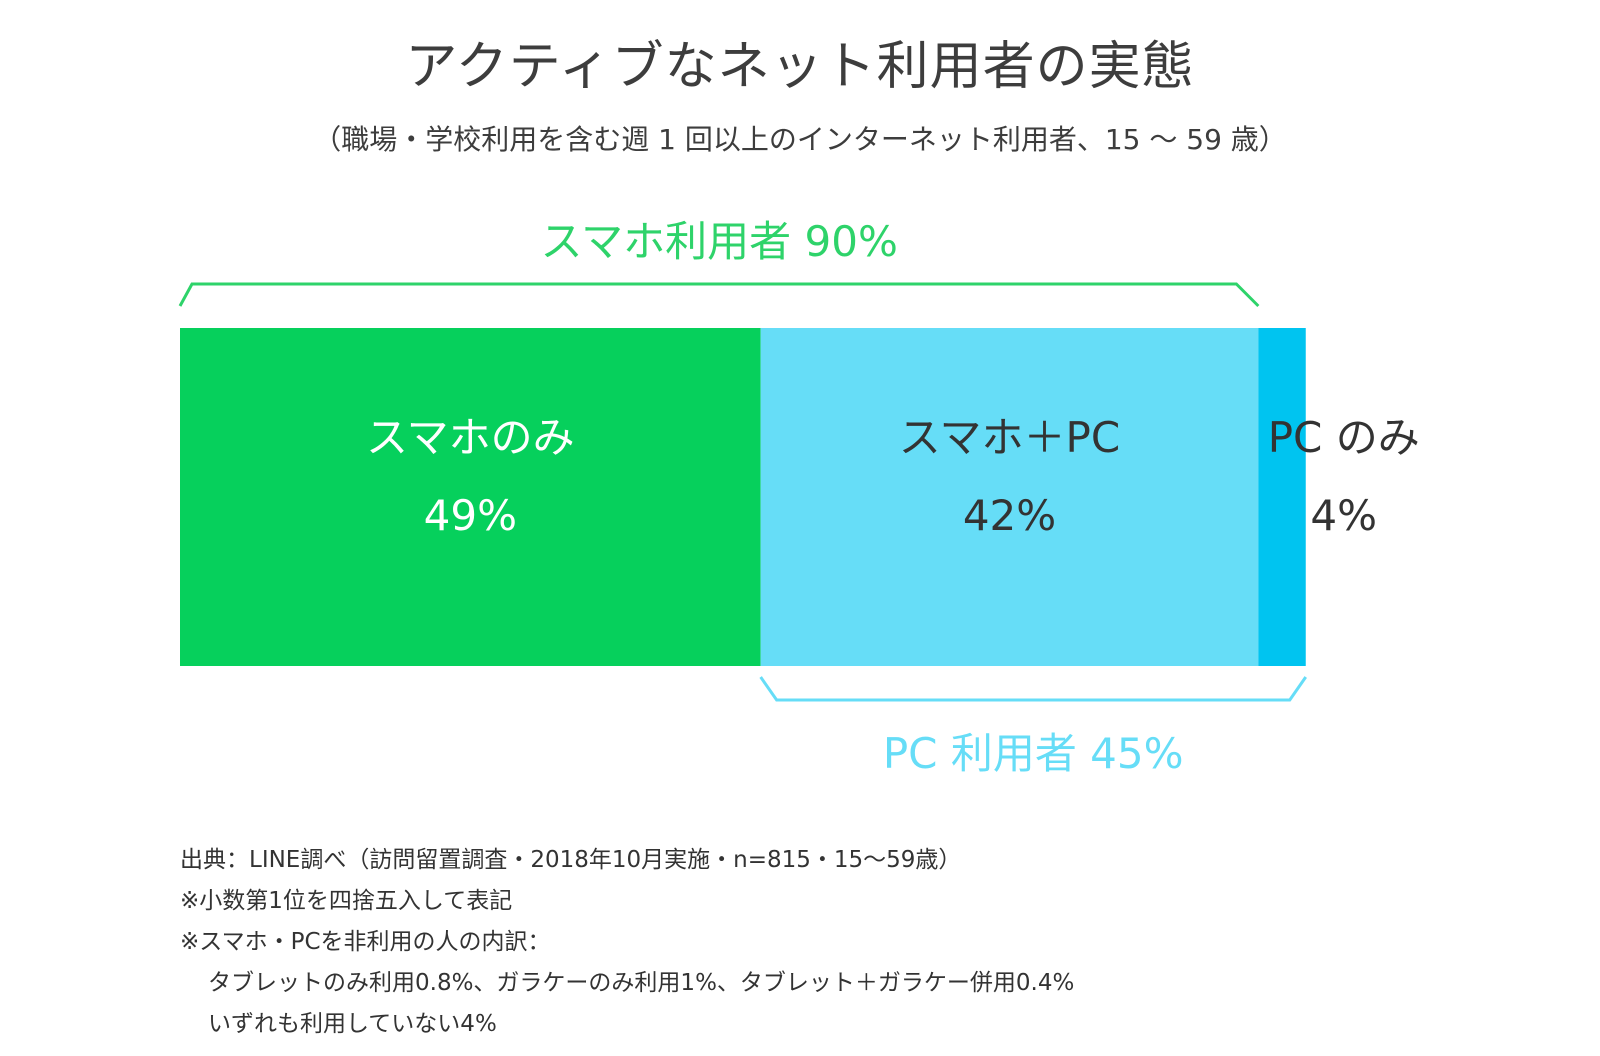  I want to click on segment-value-1: 49%, so click(470, 515).